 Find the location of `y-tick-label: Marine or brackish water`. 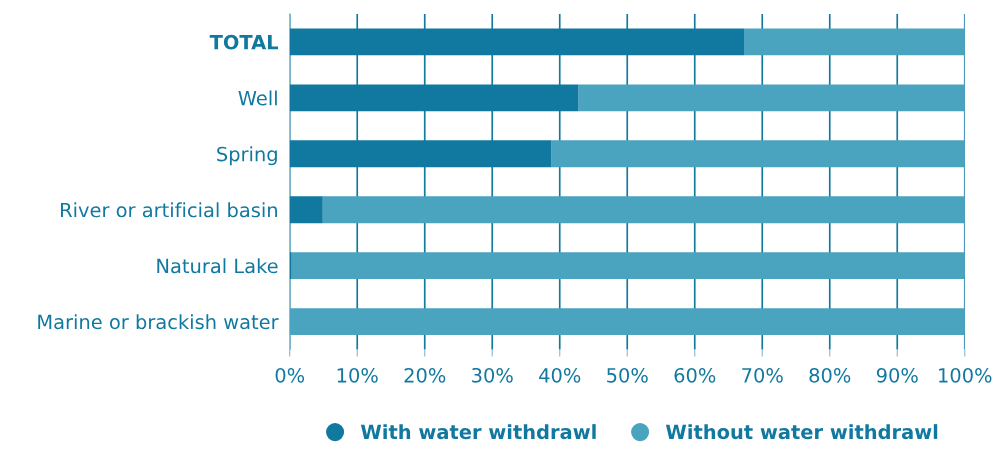

y-tick-label: Marine or brackish water is located at coordinates (158, 322).